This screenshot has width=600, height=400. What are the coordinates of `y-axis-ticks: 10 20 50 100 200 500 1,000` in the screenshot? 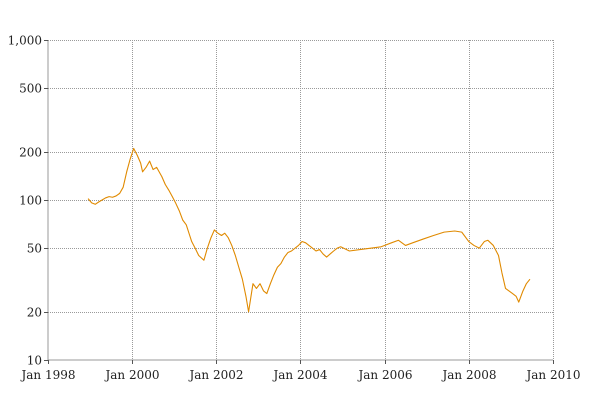 It's located at (28, 201).